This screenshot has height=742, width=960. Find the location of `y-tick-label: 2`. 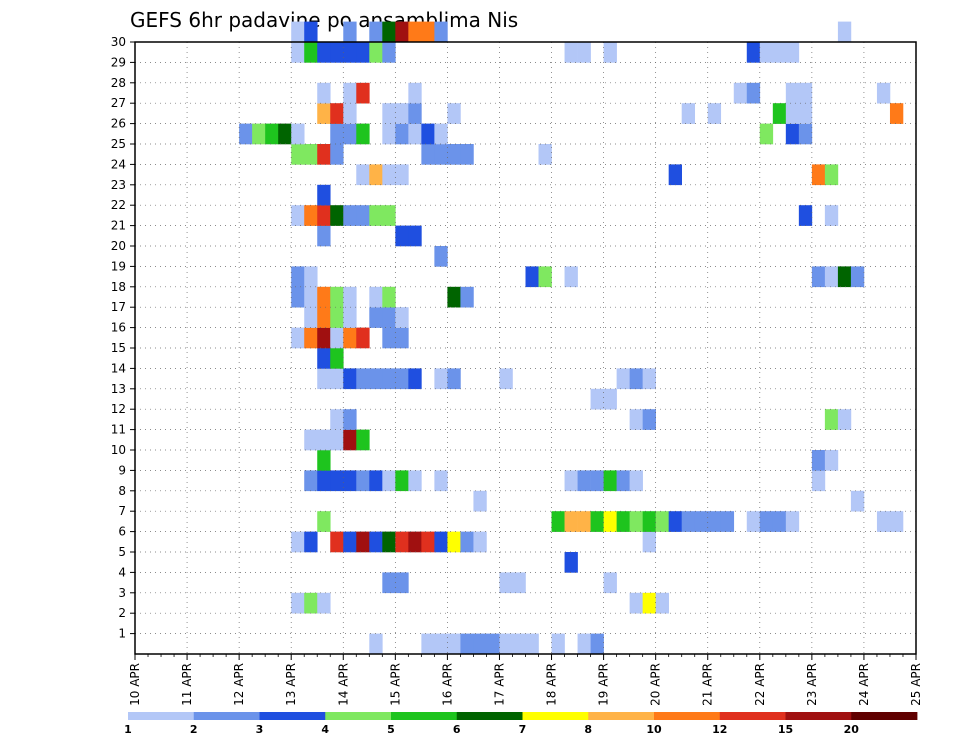

y-tick-label: 2 is located at coordinates (122, 613).